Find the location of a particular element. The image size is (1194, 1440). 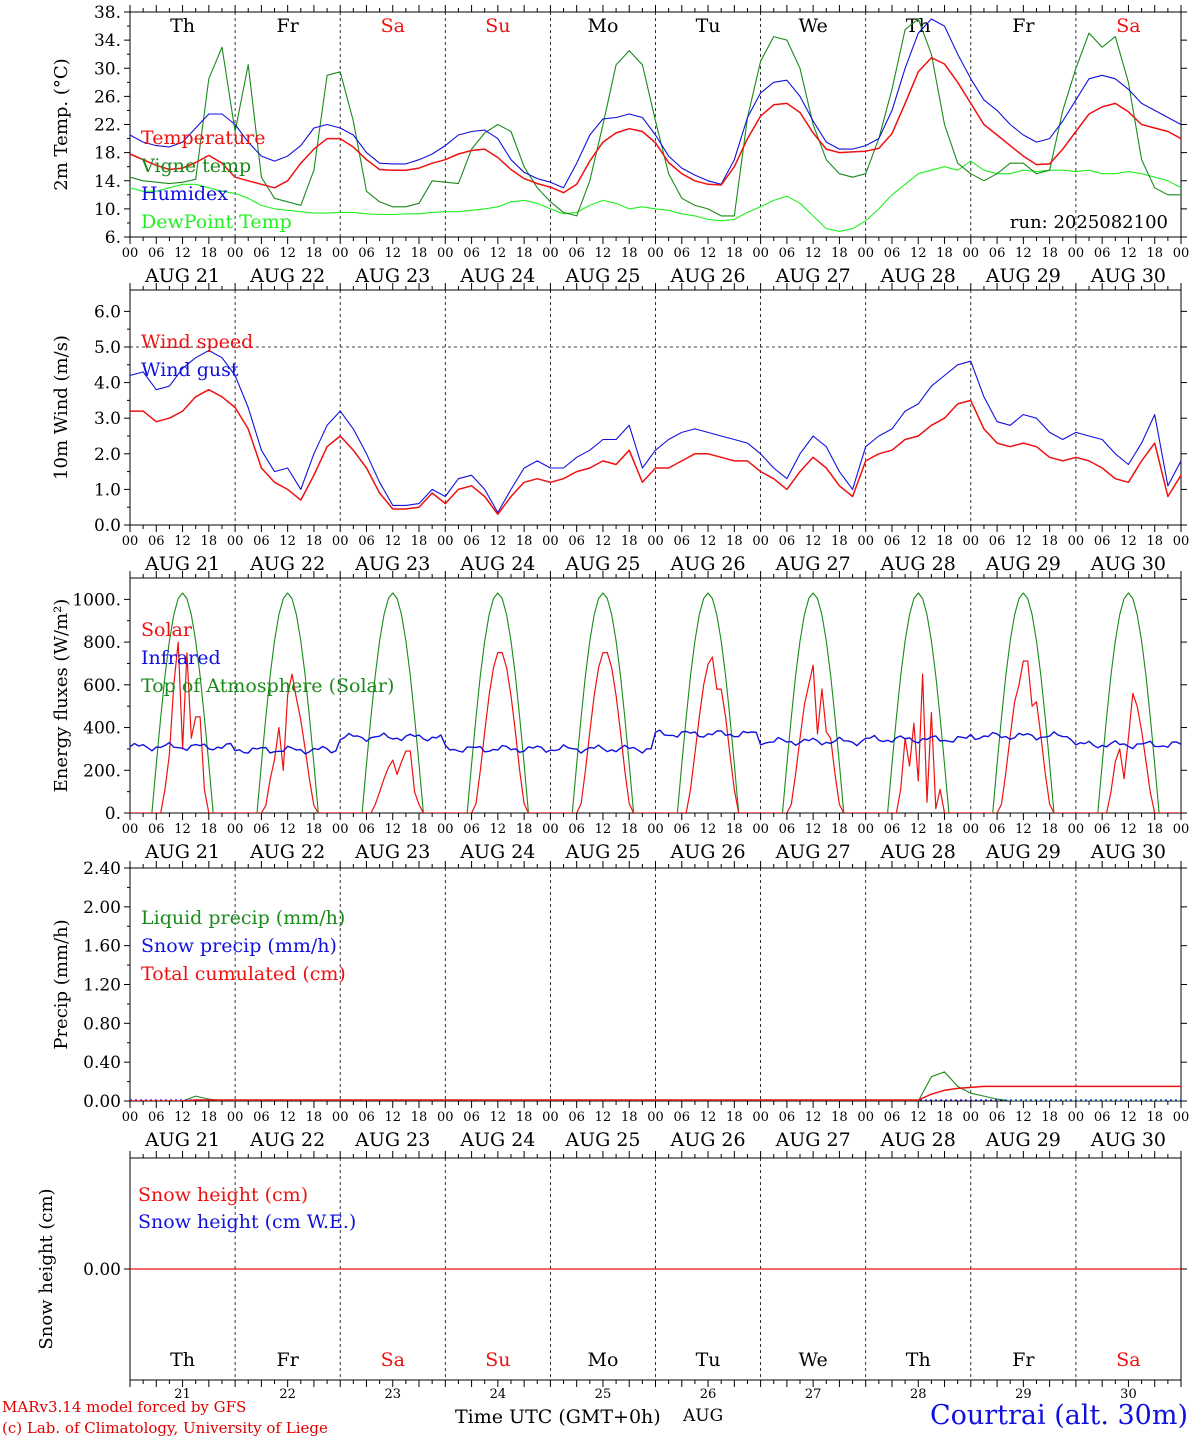

series-group is located at coordinates (655, 1086).